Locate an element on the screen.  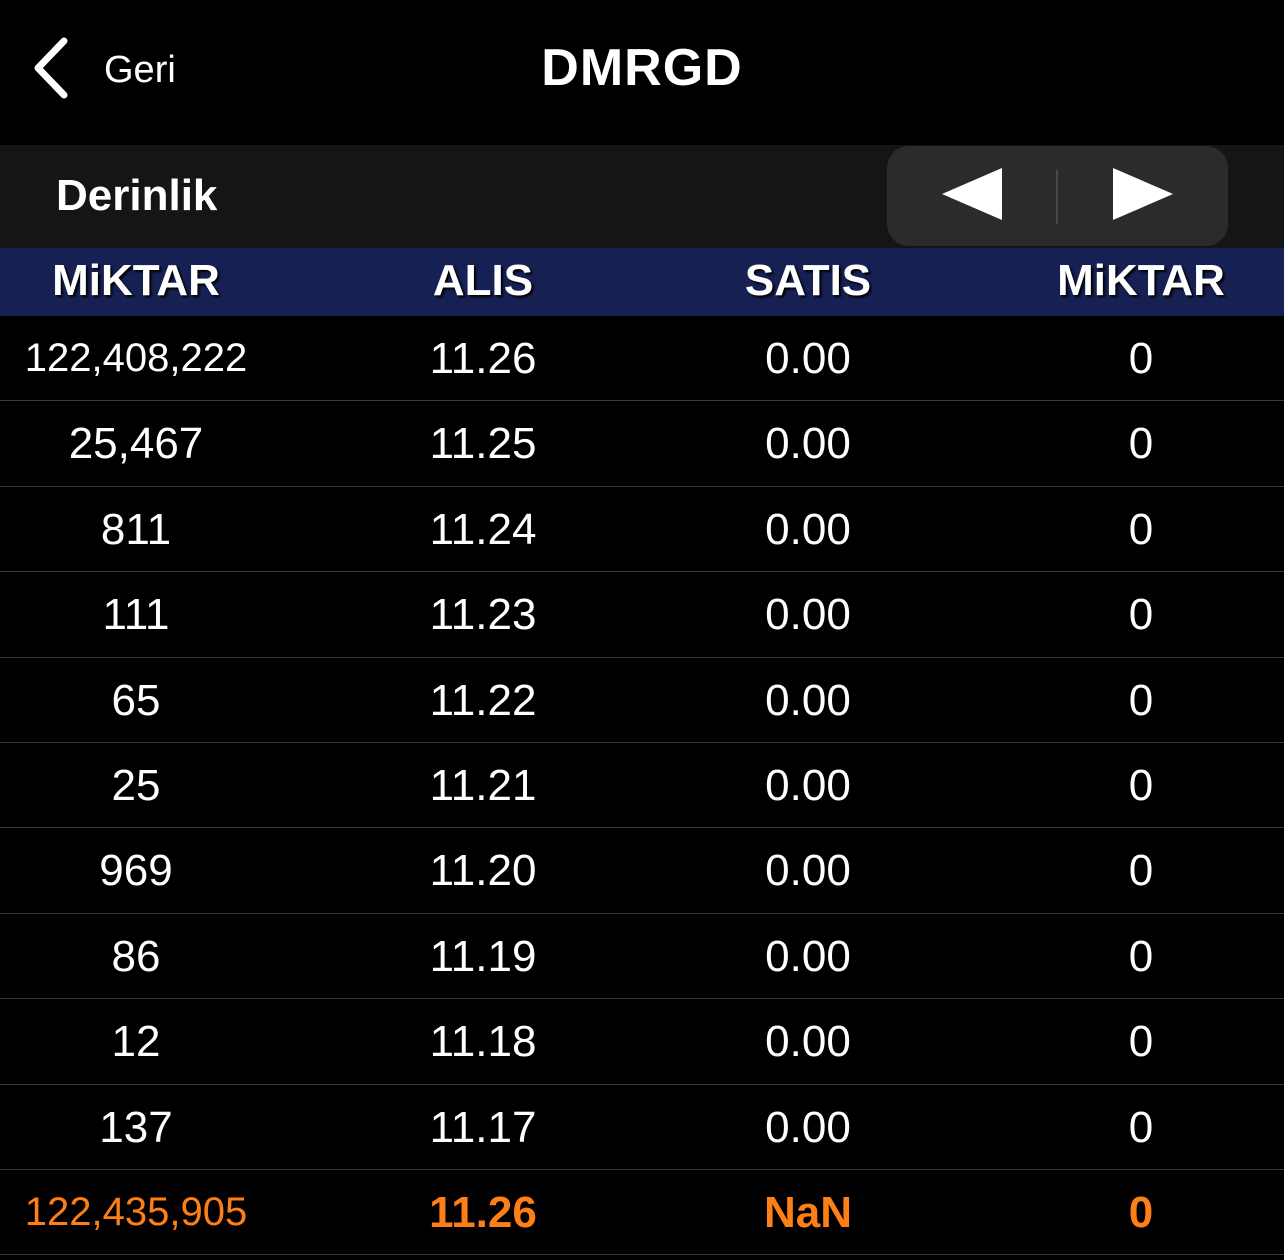
total-ask-quantity: 0 is located at coordinates (1141, 1212).